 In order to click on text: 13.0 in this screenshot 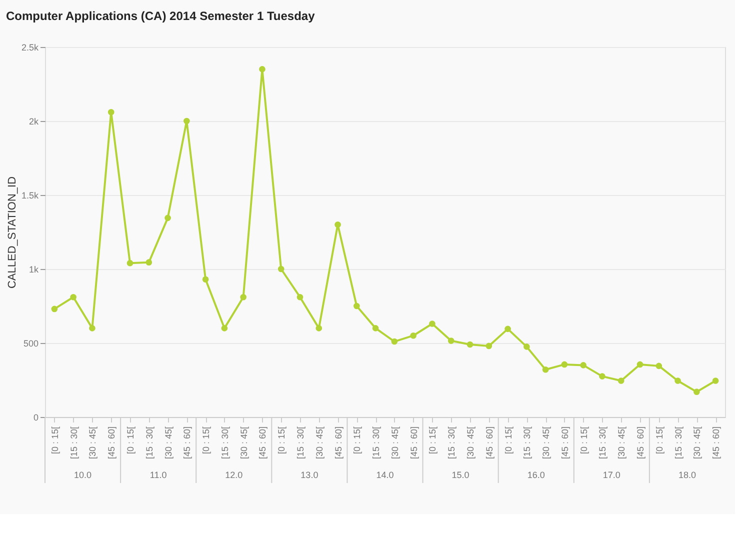, I will do `click(309, 475)`.